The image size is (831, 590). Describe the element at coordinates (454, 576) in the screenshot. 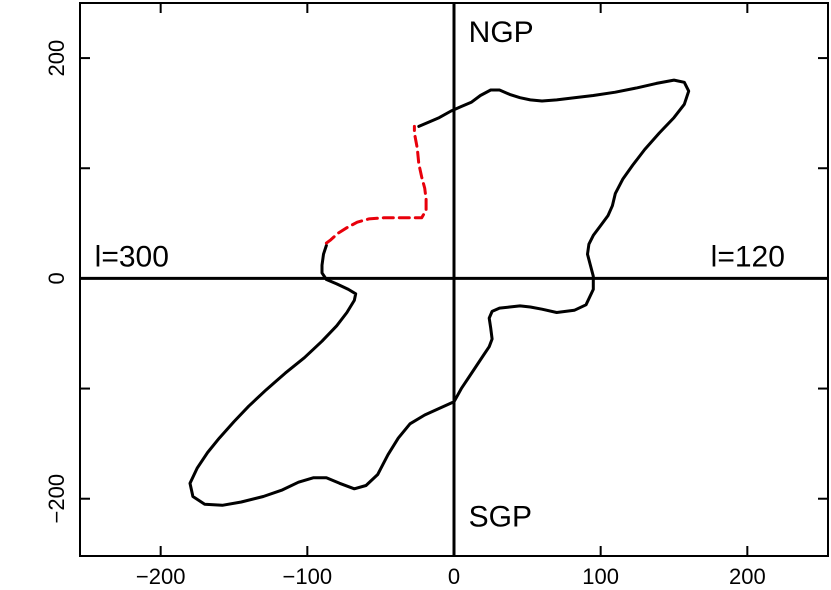

I see `x-tick-label: 0` at that location.